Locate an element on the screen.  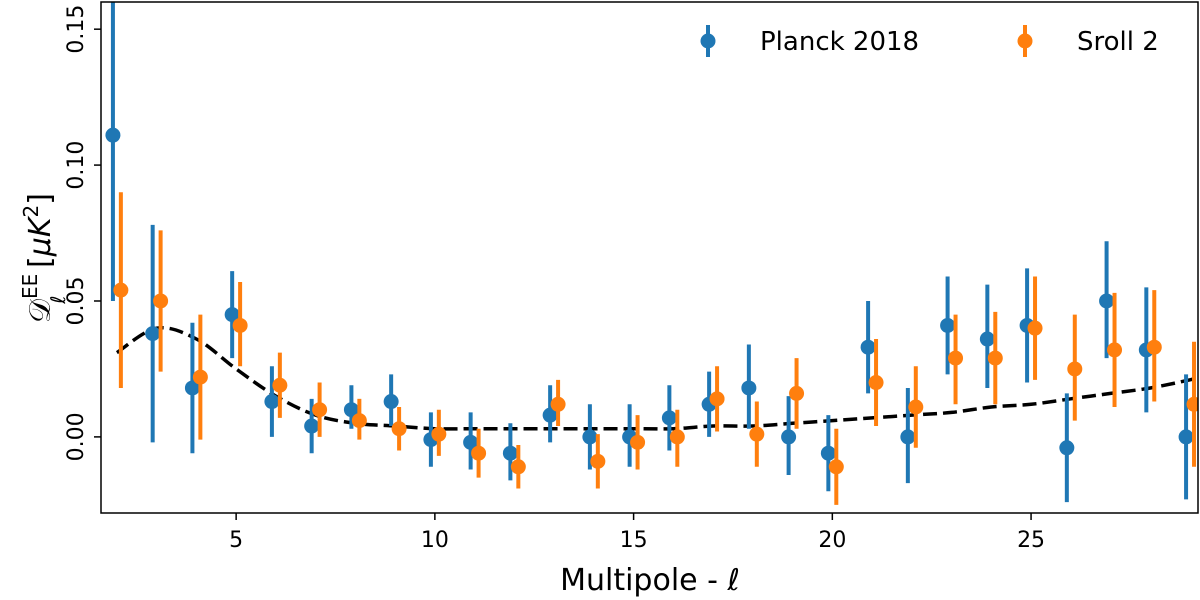
x-tick-label: 5 is located at coordinates (236, 540).